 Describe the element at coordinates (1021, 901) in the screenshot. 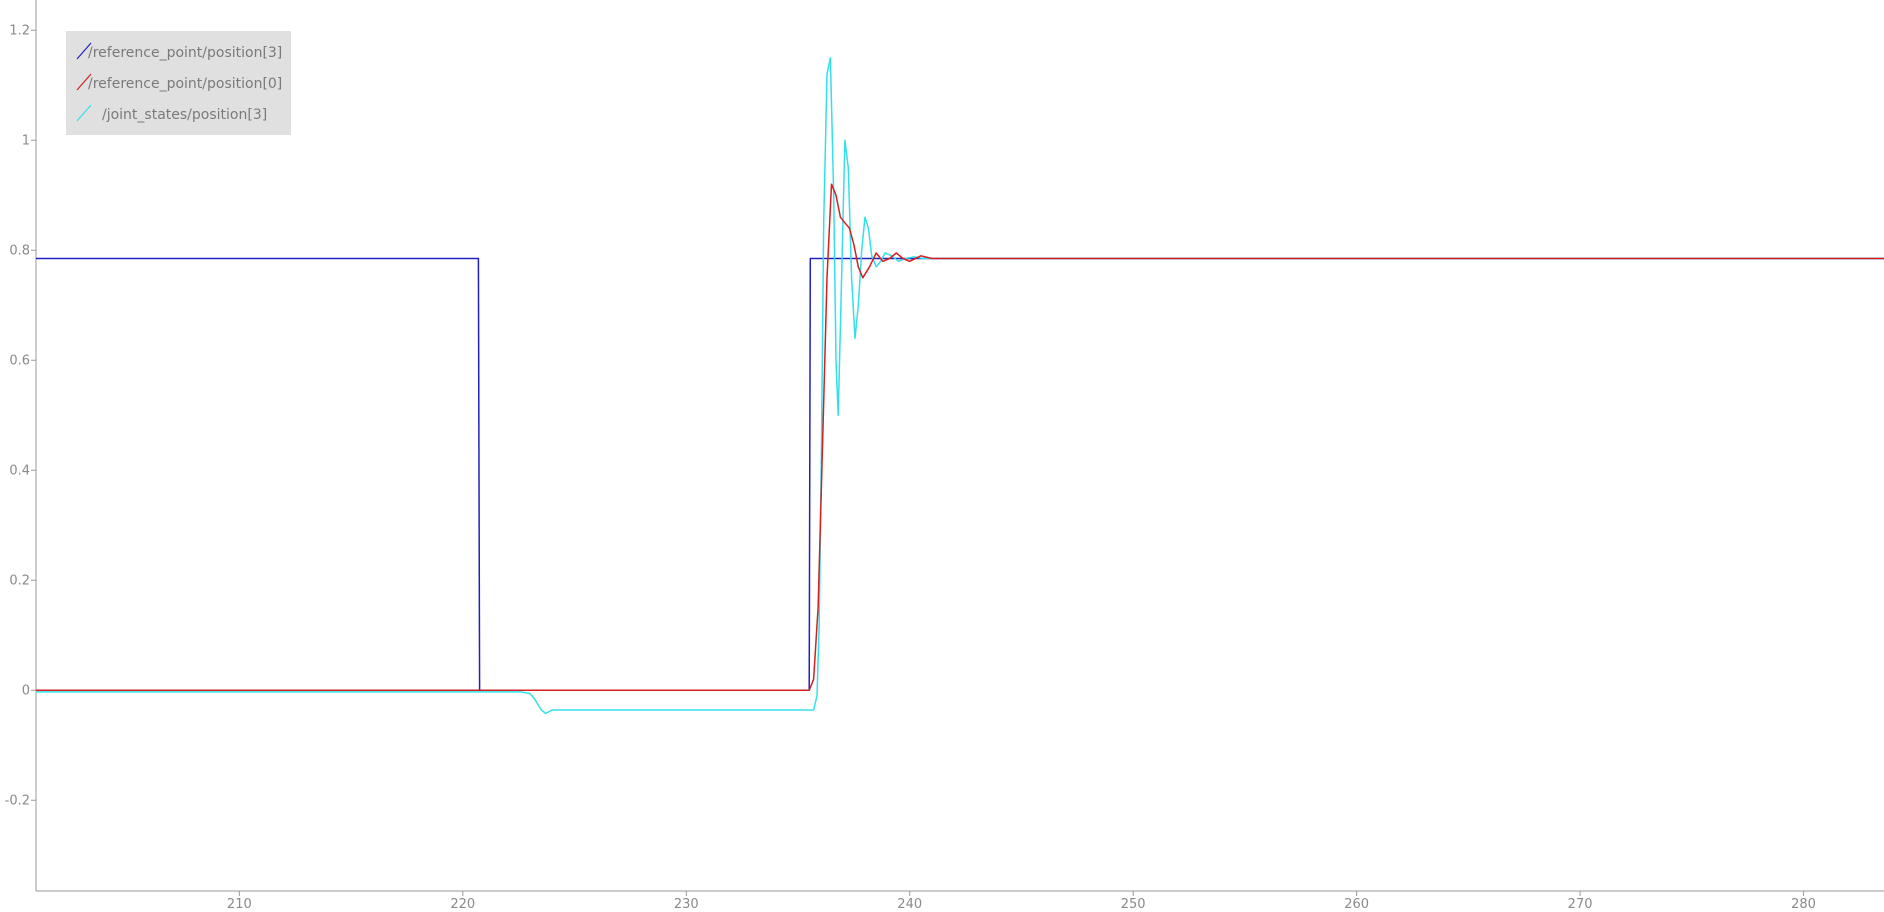

I see `x-axis-ticks: 210 220 230 240 250 260 270 280` at that location.